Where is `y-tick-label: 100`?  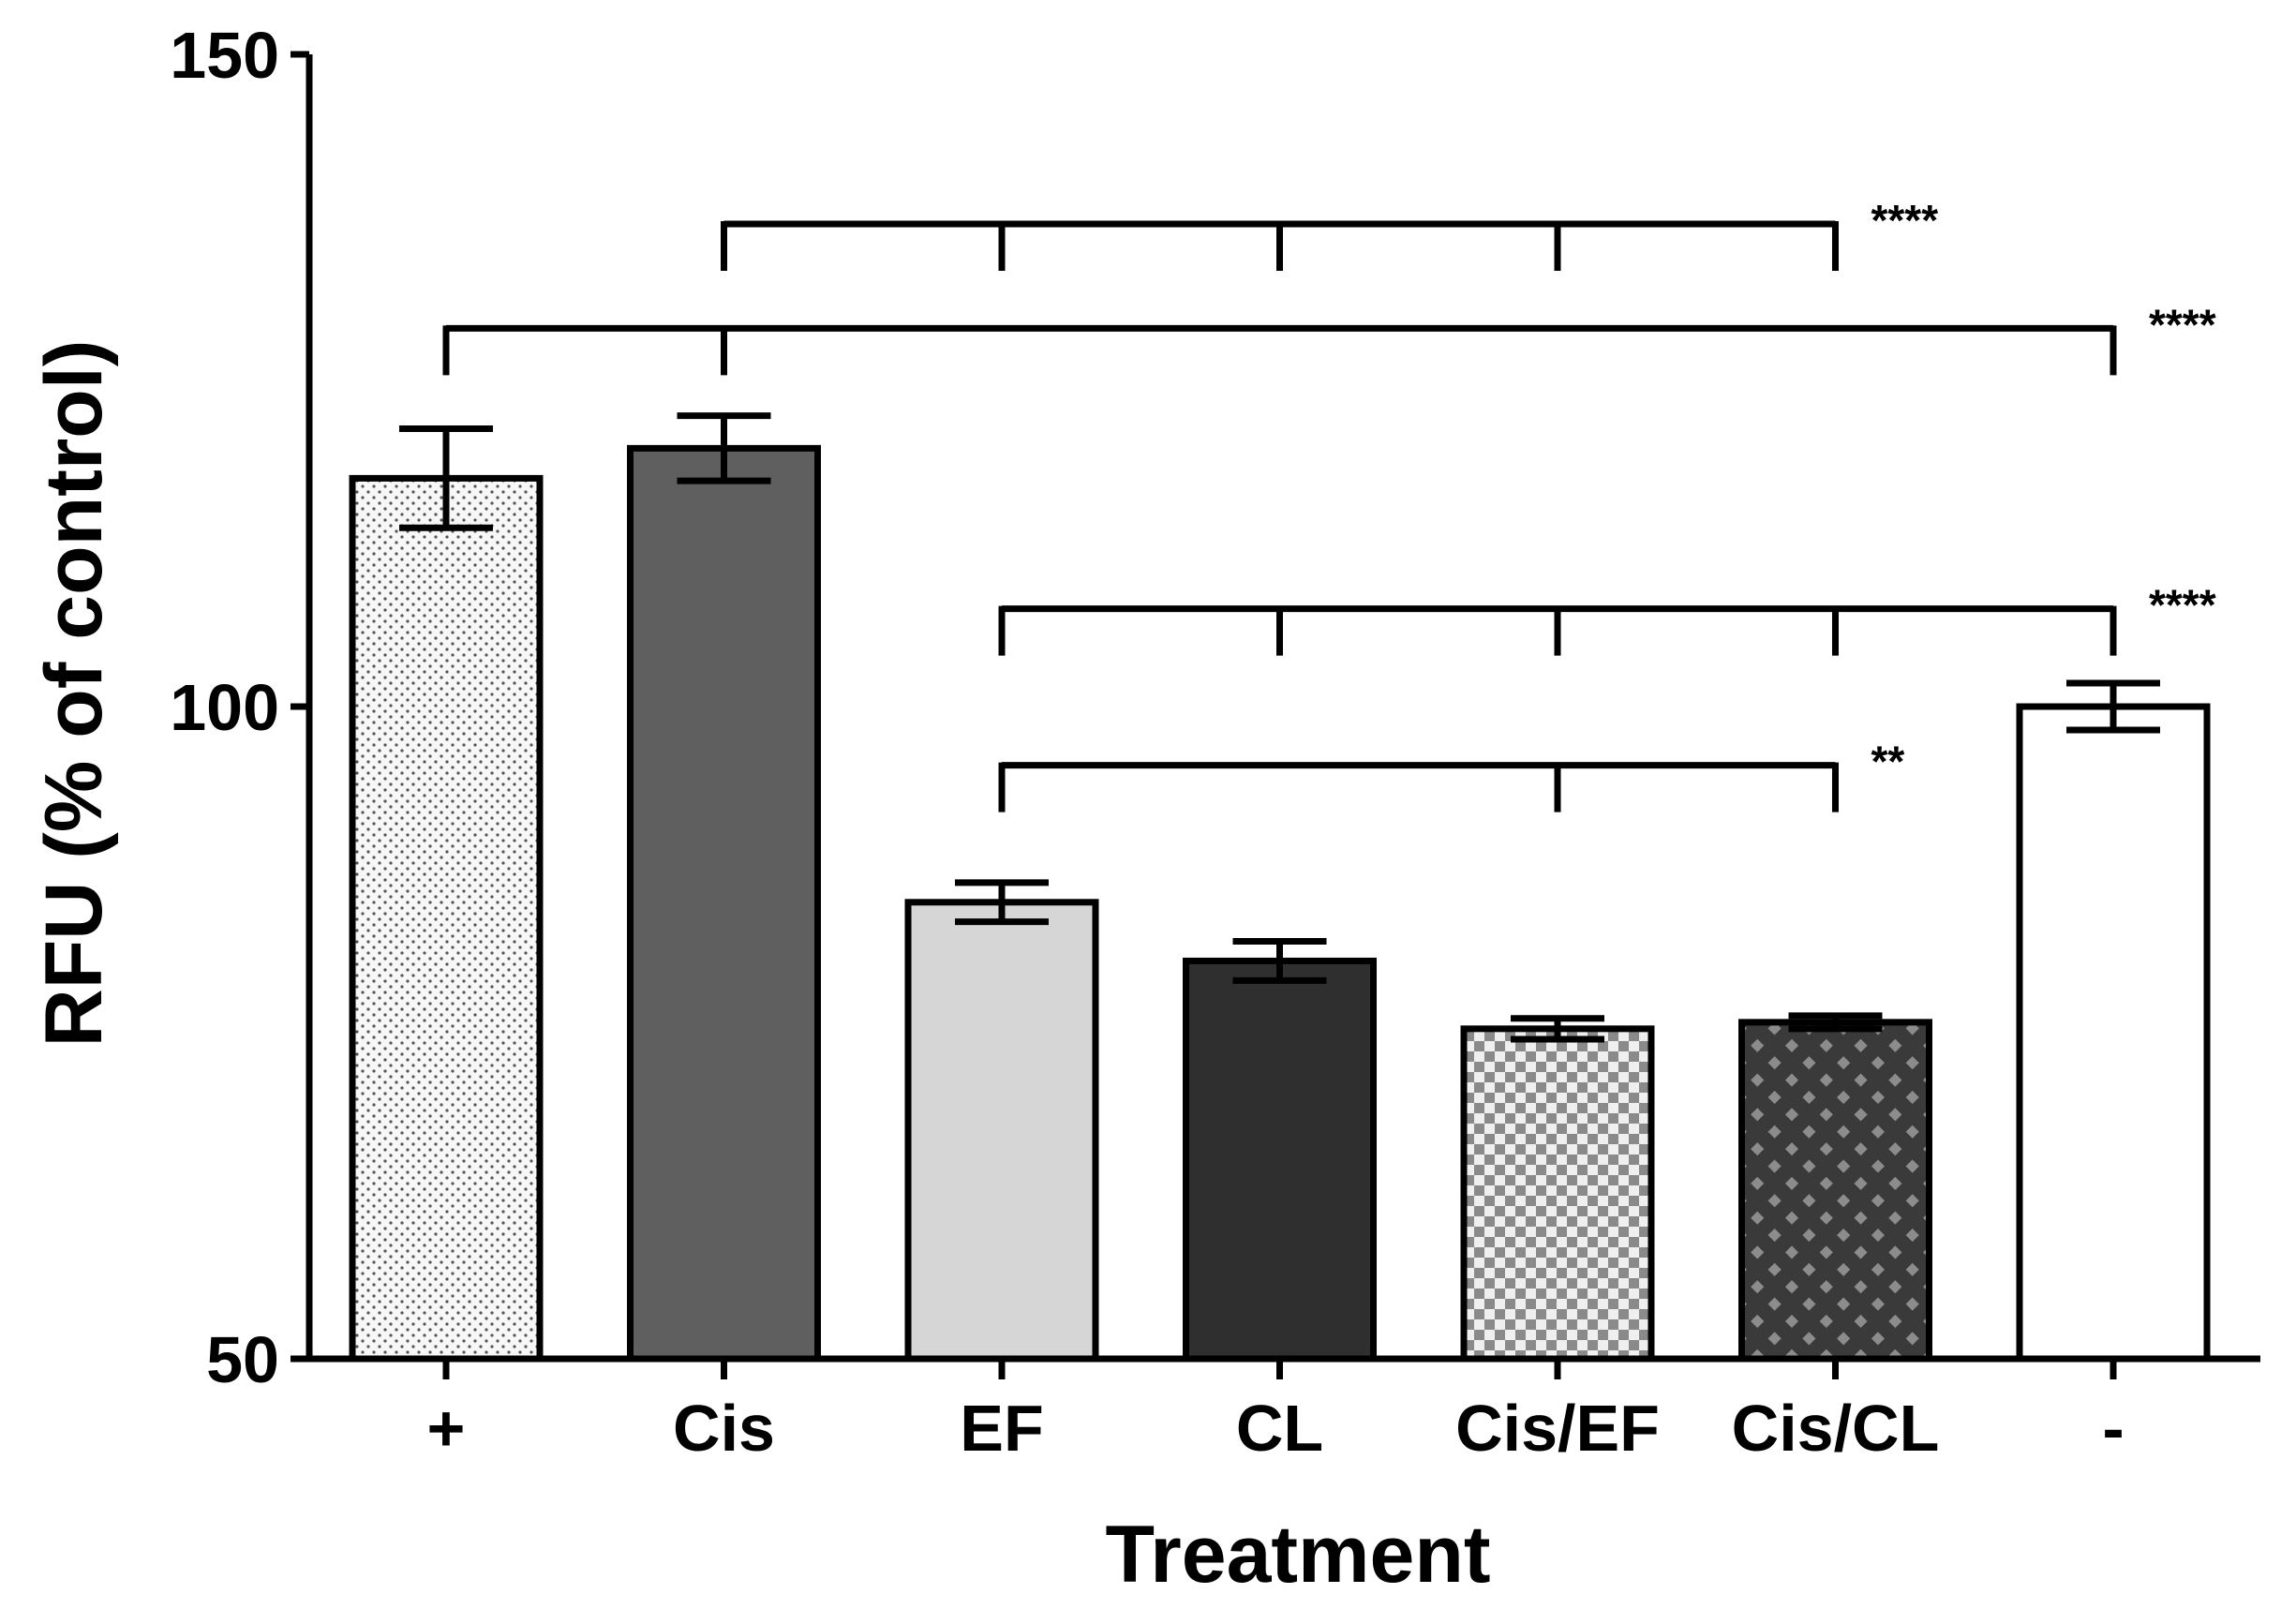
y-tick-label: 100 is located at coordinates (224, 708).